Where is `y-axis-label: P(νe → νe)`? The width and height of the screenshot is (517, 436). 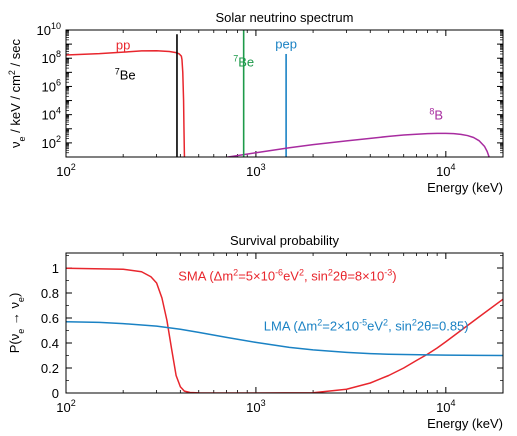 y-axis-label: P(νe → νe) is located at coordinates (16, 323).